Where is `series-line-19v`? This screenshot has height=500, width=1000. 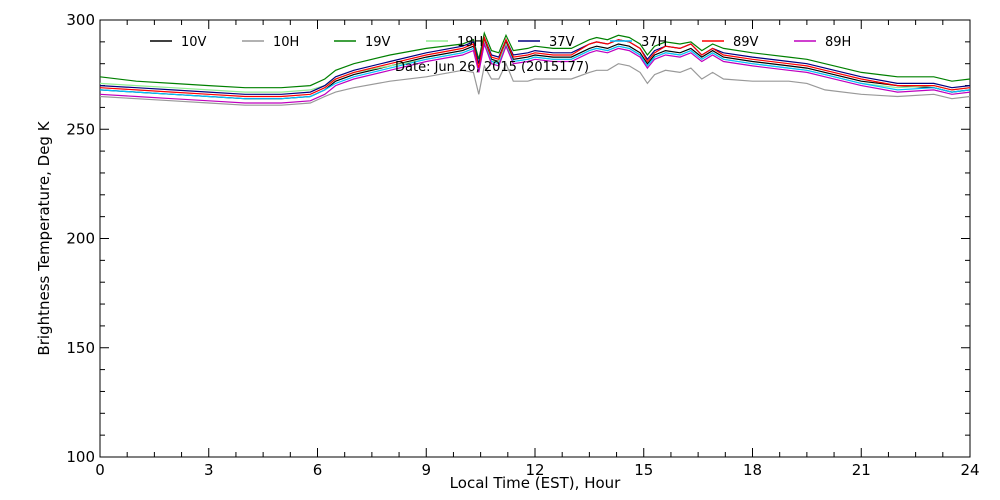
series-line-19v is located at coordinates (535, 60).